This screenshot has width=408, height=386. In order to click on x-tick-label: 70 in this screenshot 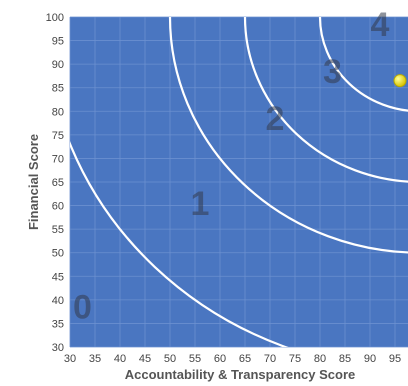, I will do `click(270, 359)`.